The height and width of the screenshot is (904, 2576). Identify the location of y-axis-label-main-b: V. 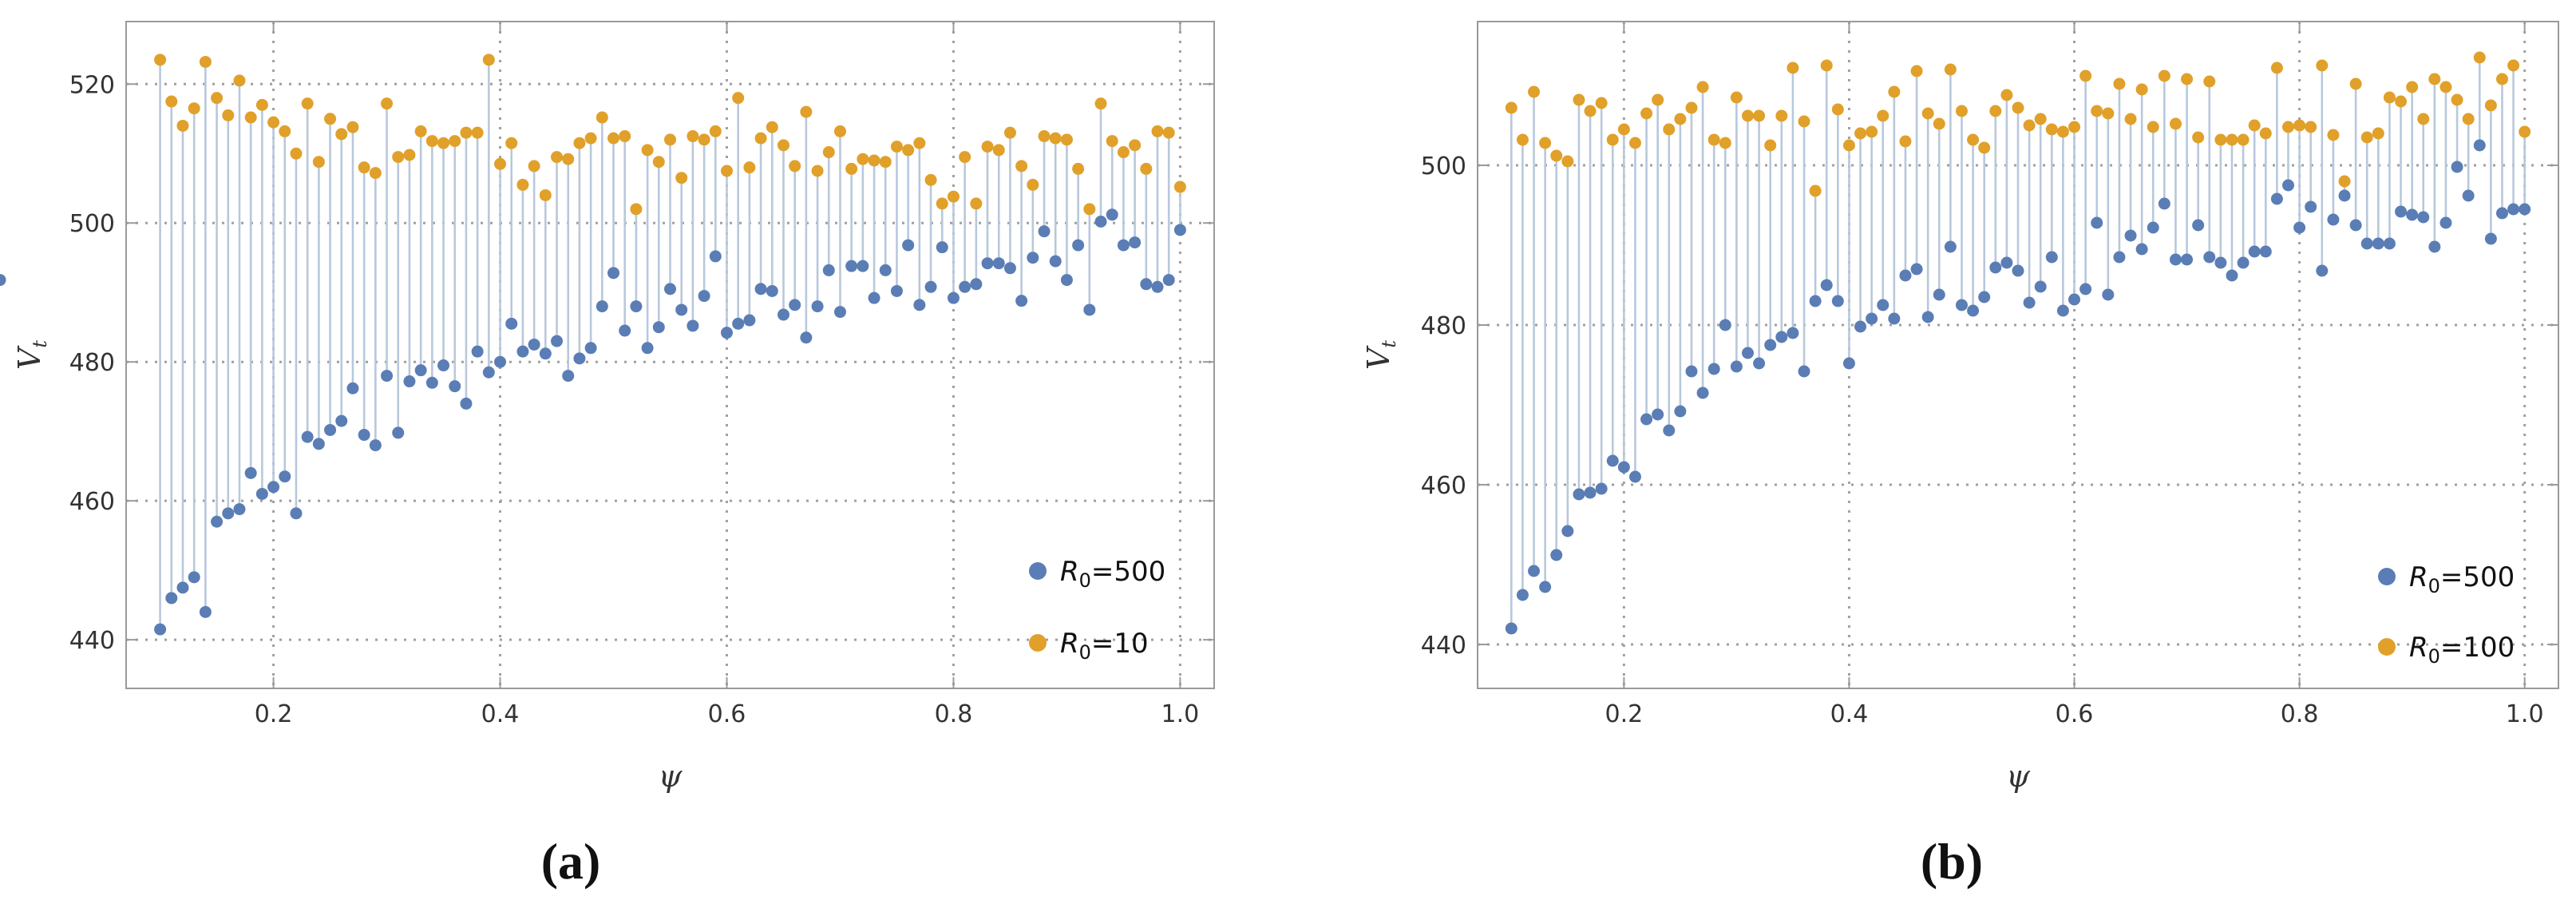
(1378, 358).